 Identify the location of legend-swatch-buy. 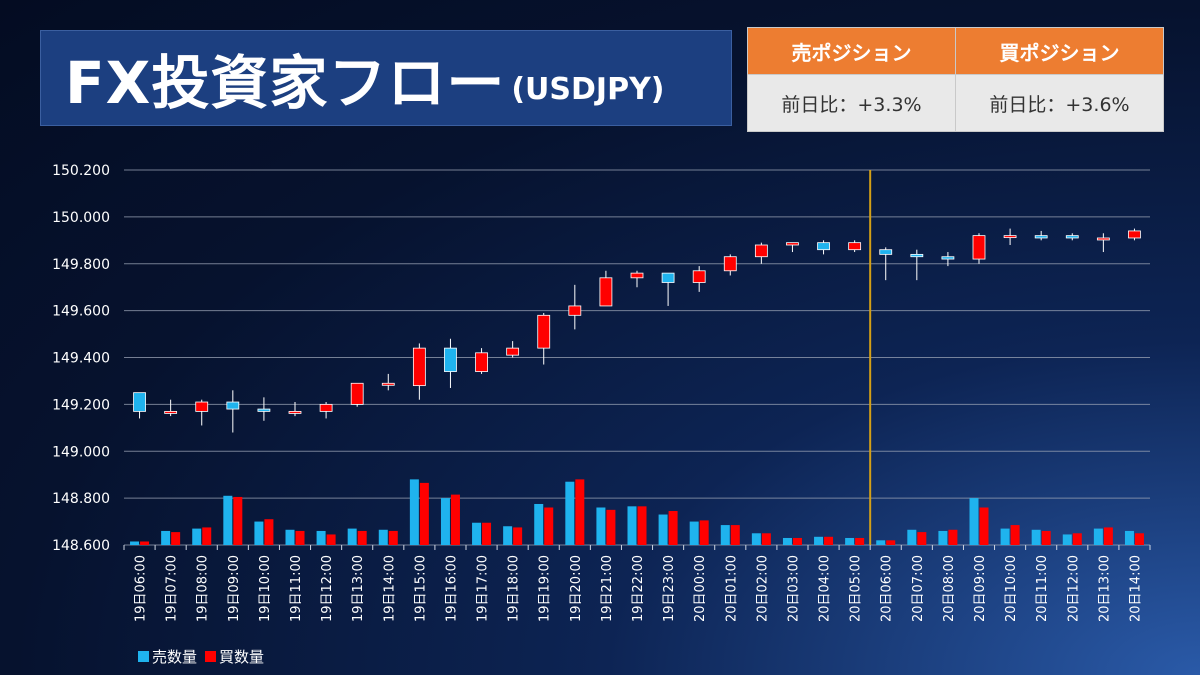
(211, 656).